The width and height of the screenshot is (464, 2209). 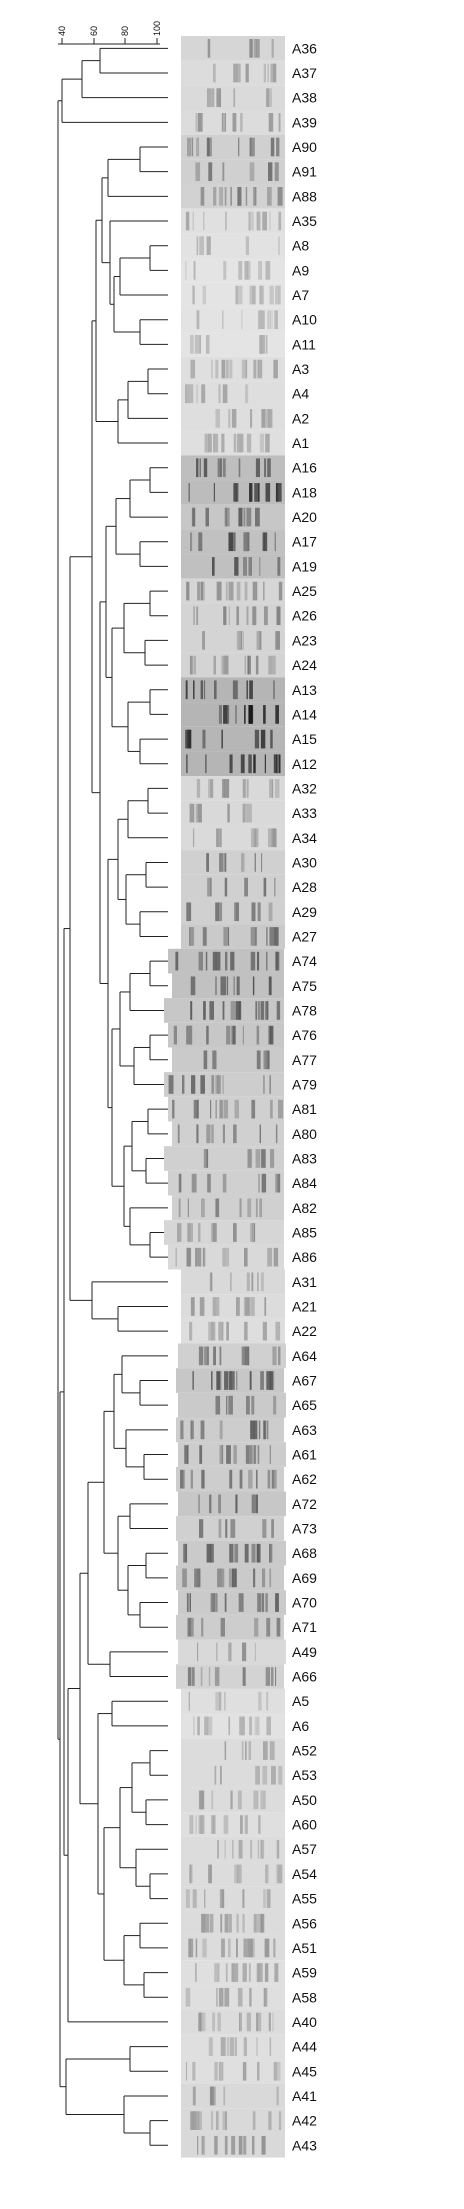 What do you see at coordinates (304, 1455) in the screenshot?
I see `isolate-label: A61` at bounding box center [304, 1455].